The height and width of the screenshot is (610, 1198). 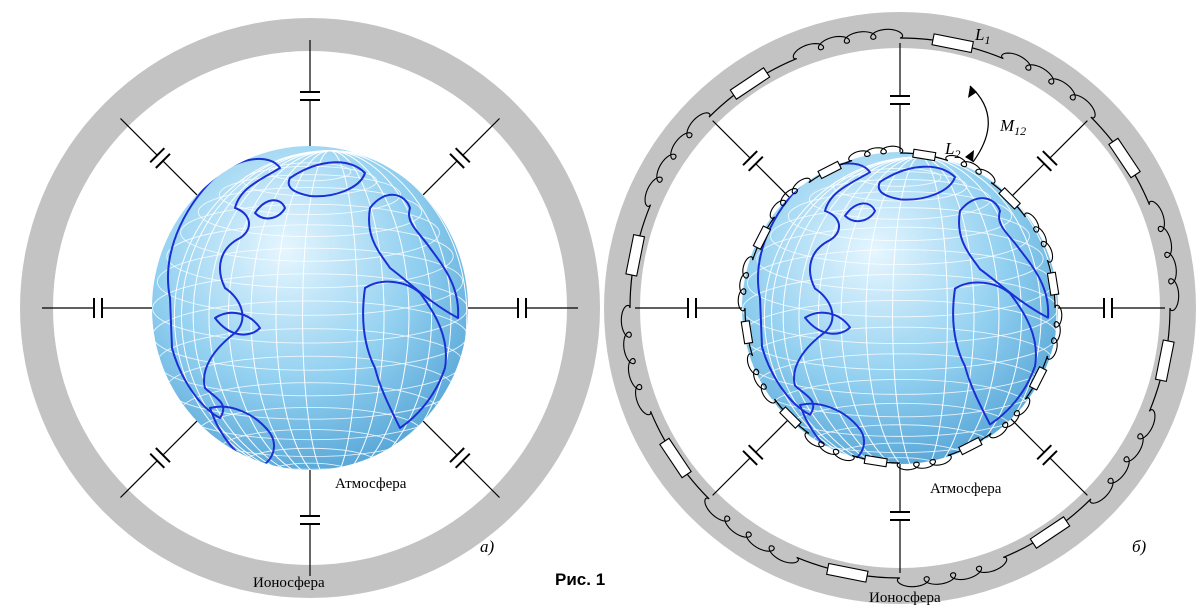 What do you see at coordinates (966, 489) in the screenshot?
I see `atmosphere-label-b: Атмосфера` at bounding box center [966, 489].